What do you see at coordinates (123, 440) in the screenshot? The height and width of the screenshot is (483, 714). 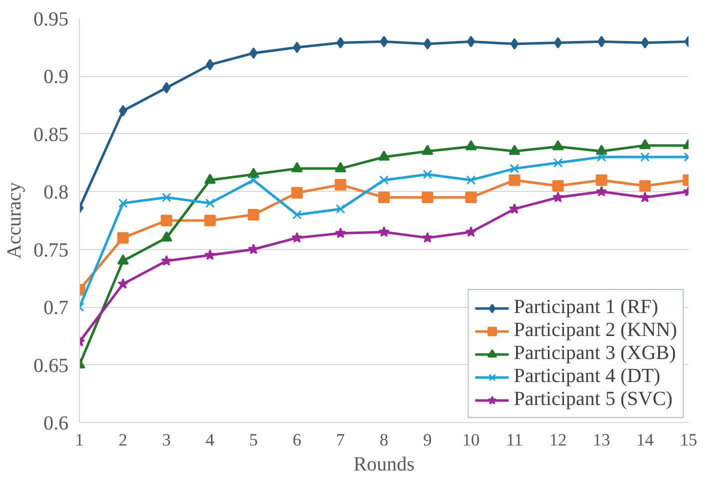 I see `x-tick-label: 2` at bounding box center [123, 440].